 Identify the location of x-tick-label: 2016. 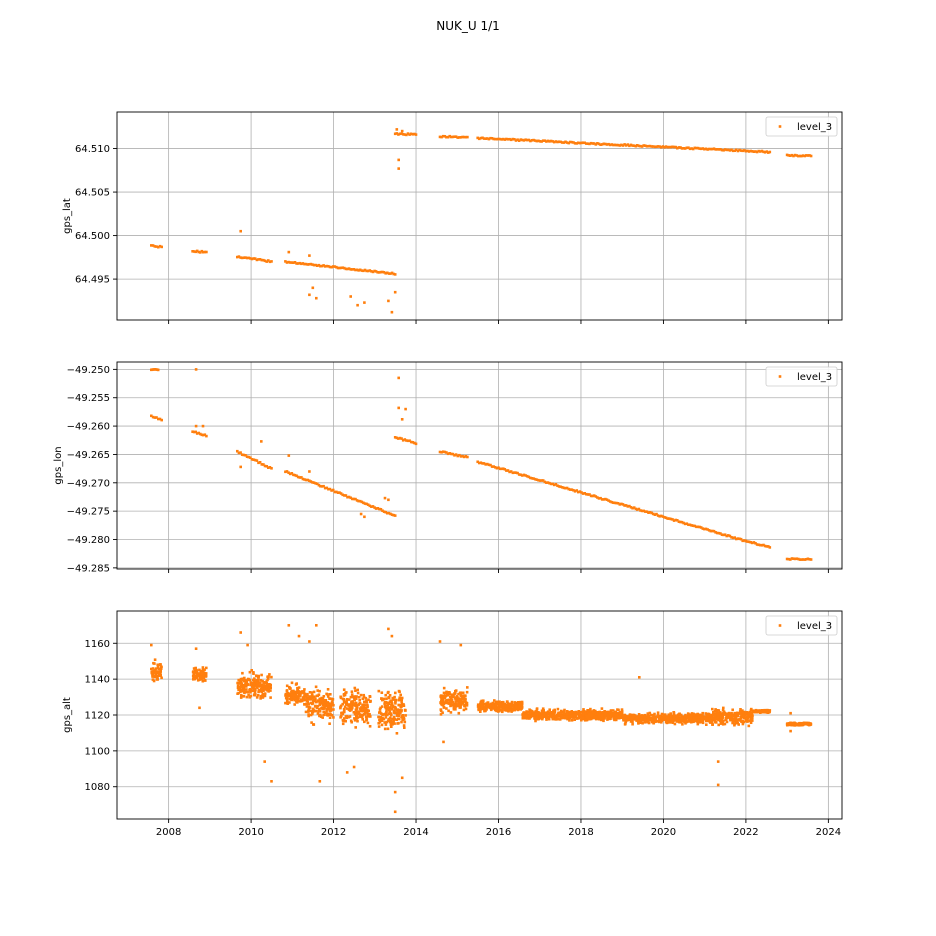
(498, 832).